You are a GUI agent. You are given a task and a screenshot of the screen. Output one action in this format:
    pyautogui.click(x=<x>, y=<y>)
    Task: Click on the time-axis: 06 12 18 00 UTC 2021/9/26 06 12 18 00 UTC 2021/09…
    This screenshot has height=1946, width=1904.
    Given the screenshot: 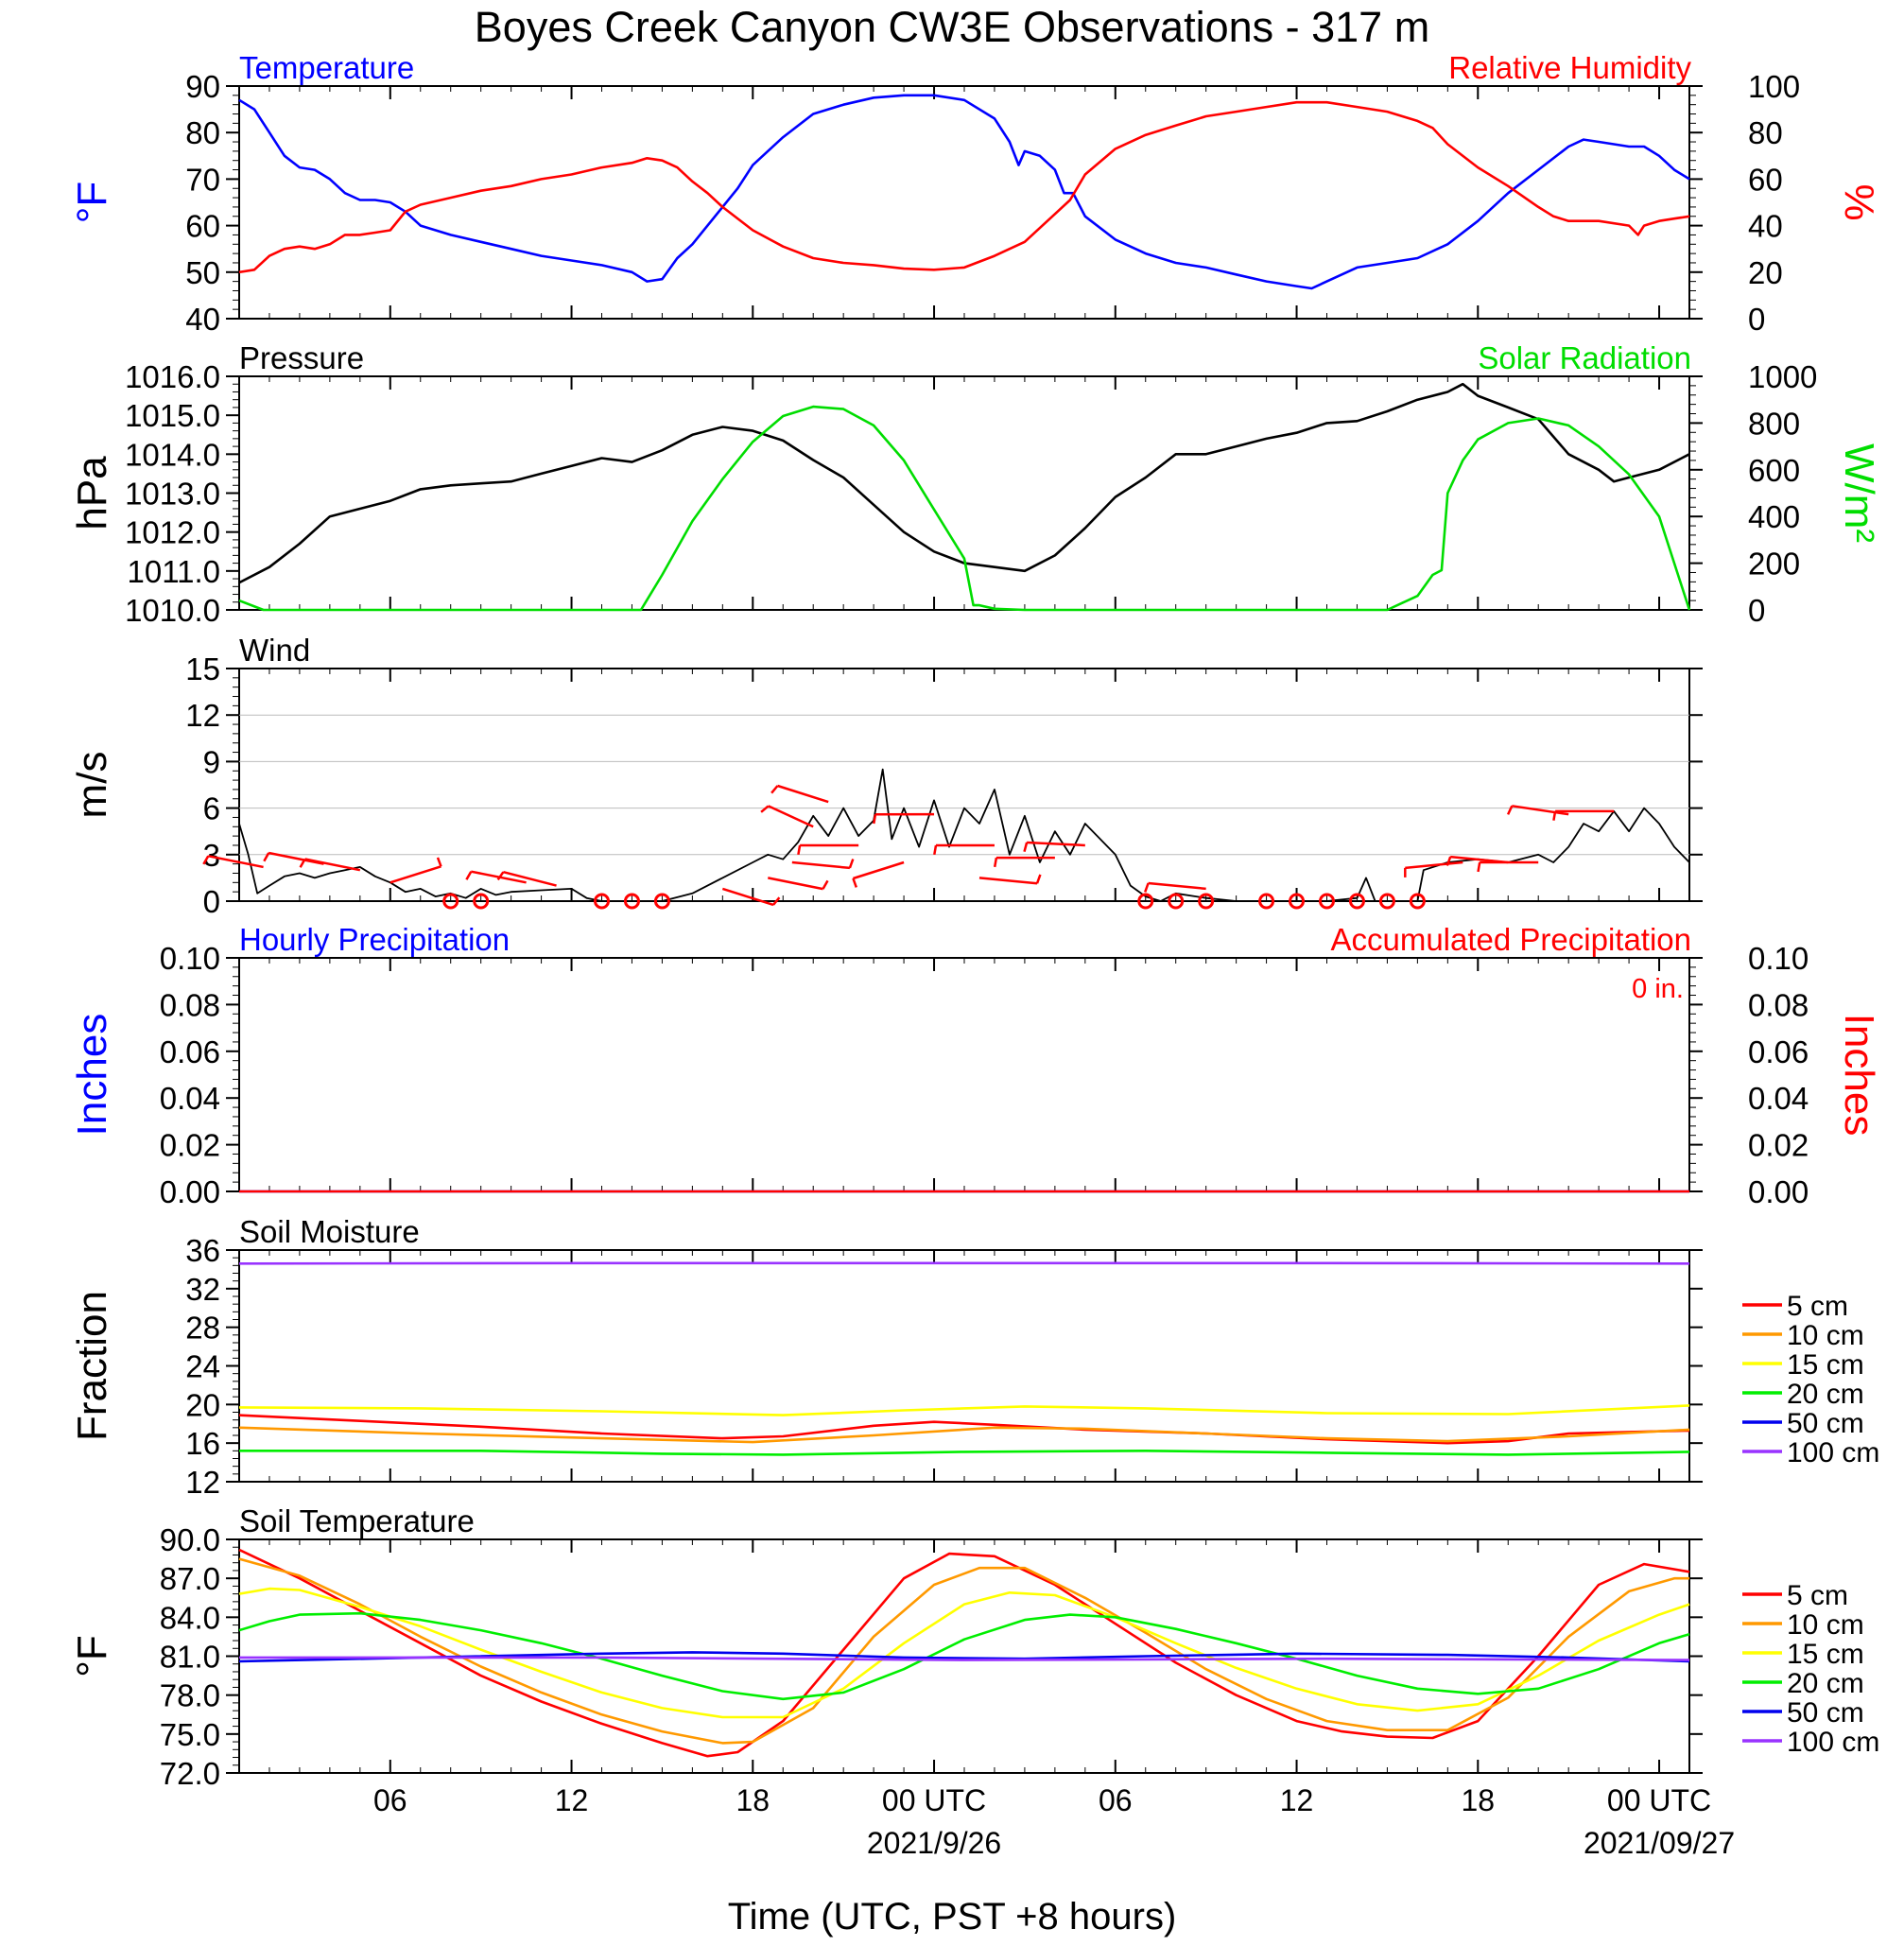 What is the action you would take?
    pyautogui.click(x=1054, y=1822)
    